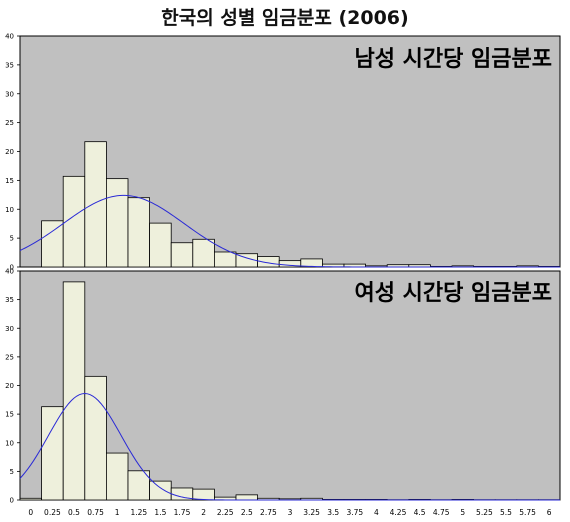 Image resolution: width=570 pixels, height=522 pixels. I want to click on x-tick-label: 0, so click(30, 512).